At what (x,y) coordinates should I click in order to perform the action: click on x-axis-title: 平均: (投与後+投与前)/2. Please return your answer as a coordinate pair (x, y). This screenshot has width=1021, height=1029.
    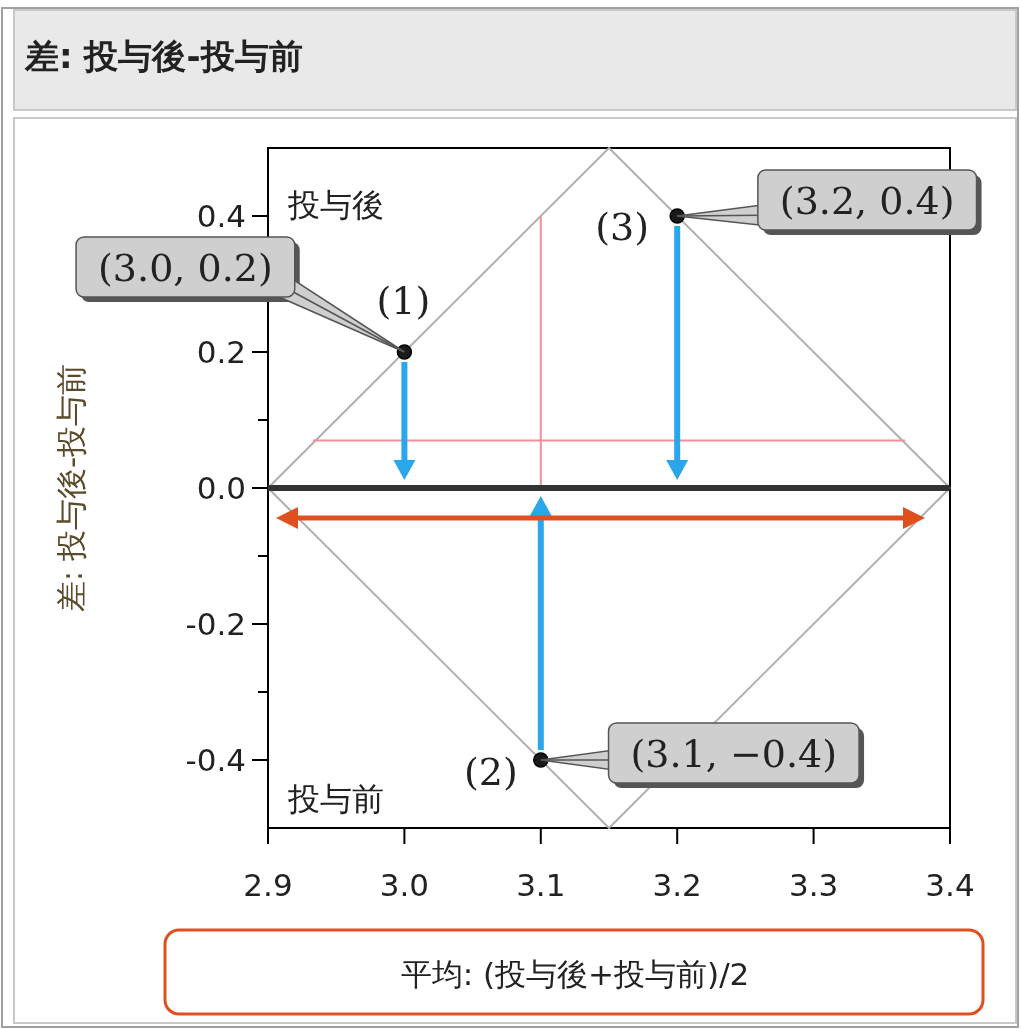
    Looking at the image, I should click on (575, 974).